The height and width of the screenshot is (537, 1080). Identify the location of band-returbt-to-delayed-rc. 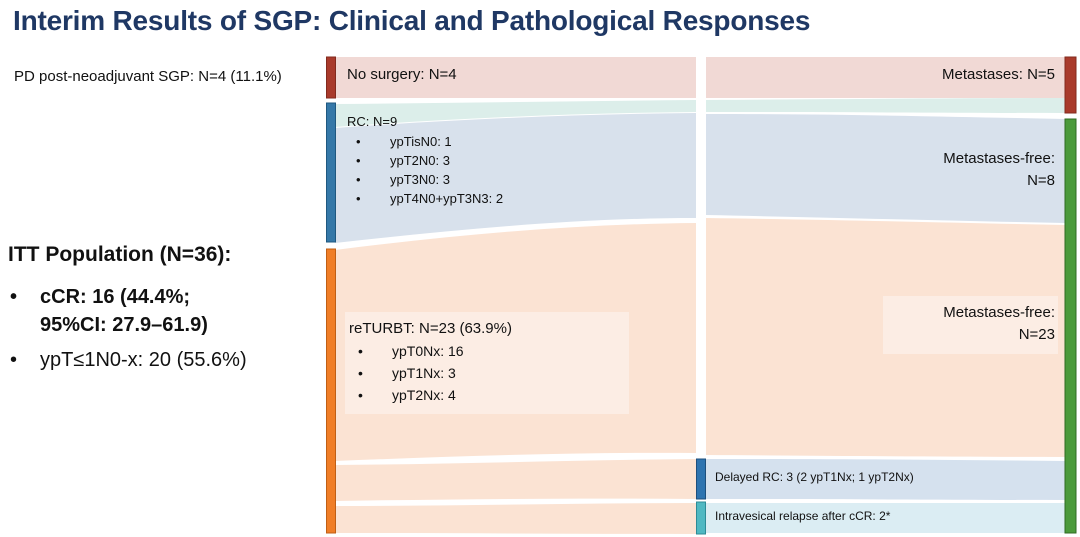
(515, 480).